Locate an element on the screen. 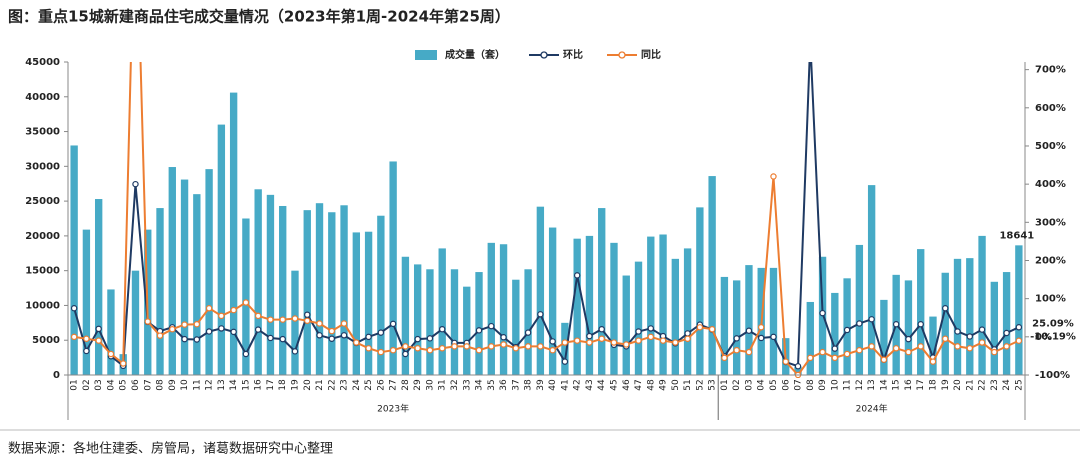 This screenshot has height=464, width=1080. y2-tick-label: 600% is located at coordinates (1050, 108).